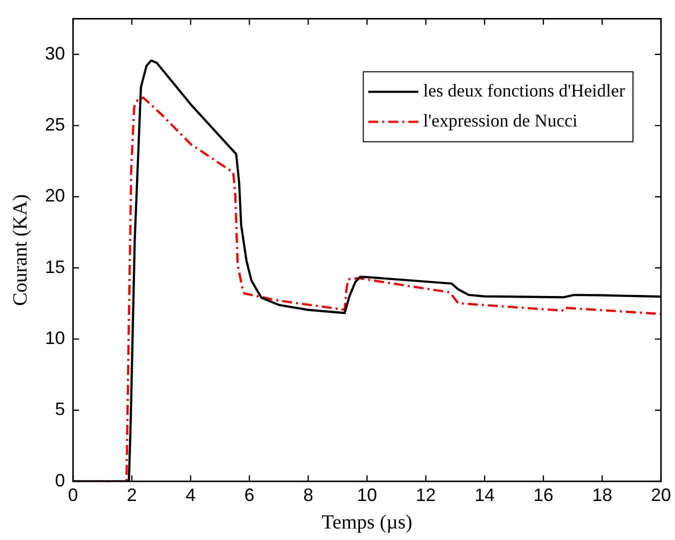 The width and height of the screenshot is (675, 540). I want to click on y-tick-label: 5, so click(60, 409).